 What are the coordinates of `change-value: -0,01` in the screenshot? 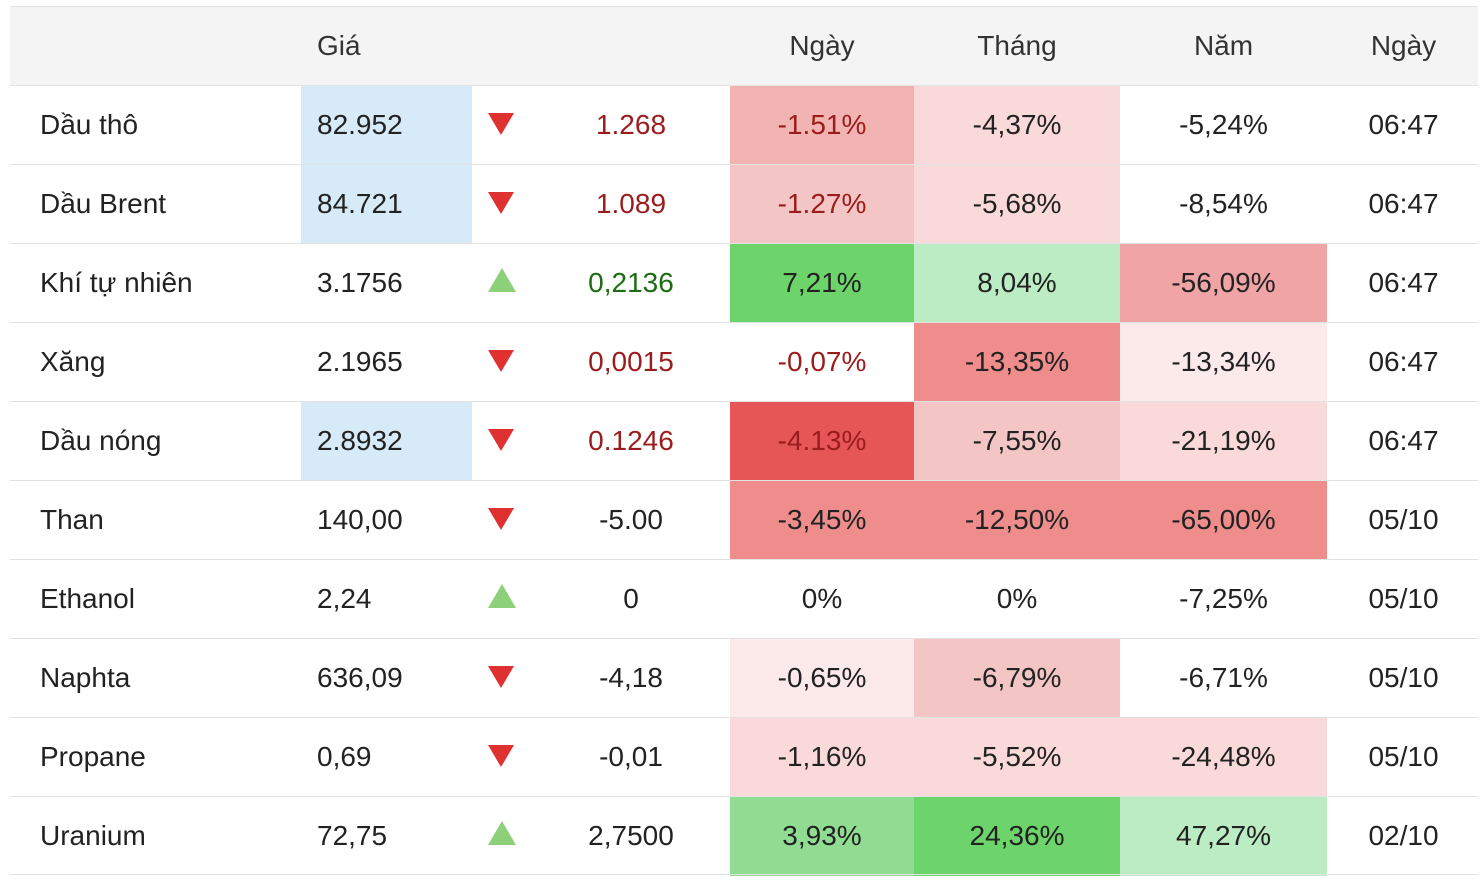 It's located at (631, 757).